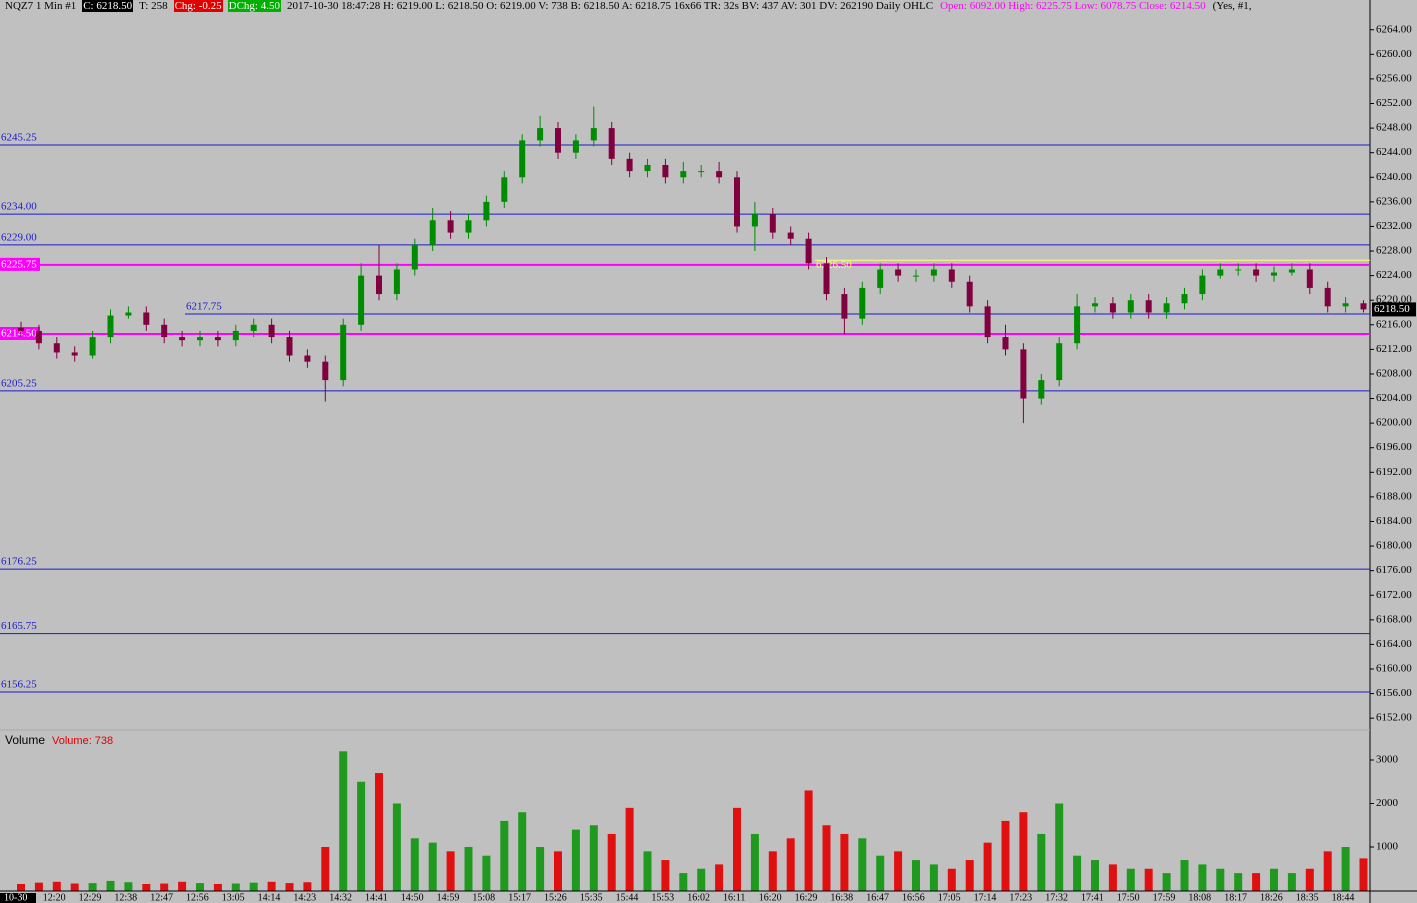 This screenshot has height=903, width=1417. Describe the element at coordinates (412, 897) in the screenshot. I see `x-tick-label: 14:50` at that location.